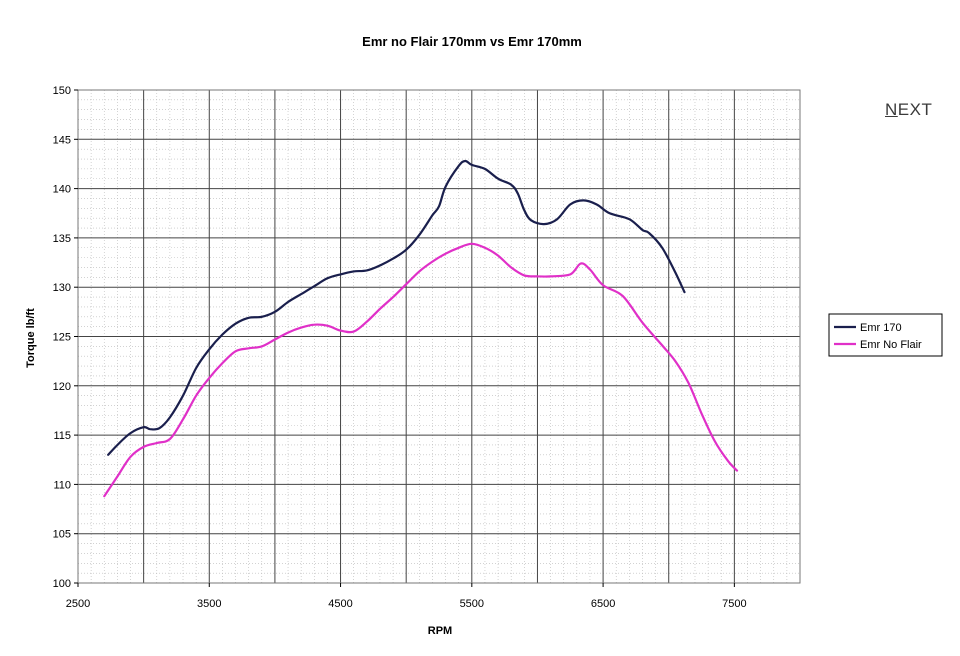 The width and height of the screenshot is (960, 656). I want to click on y-tick-label: 125, so click(62, 338).